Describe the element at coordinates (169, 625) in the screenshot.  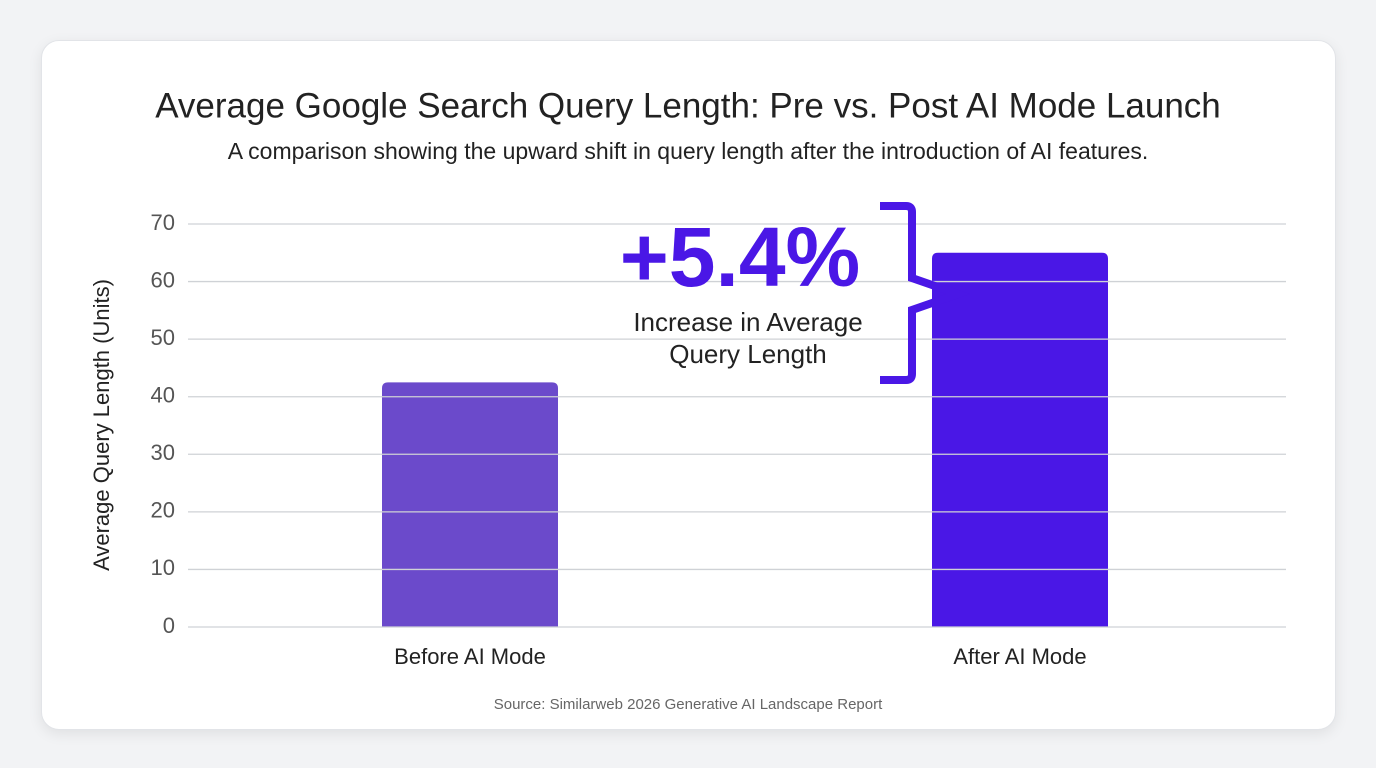
I see `y-tick-label: 0` at that location.